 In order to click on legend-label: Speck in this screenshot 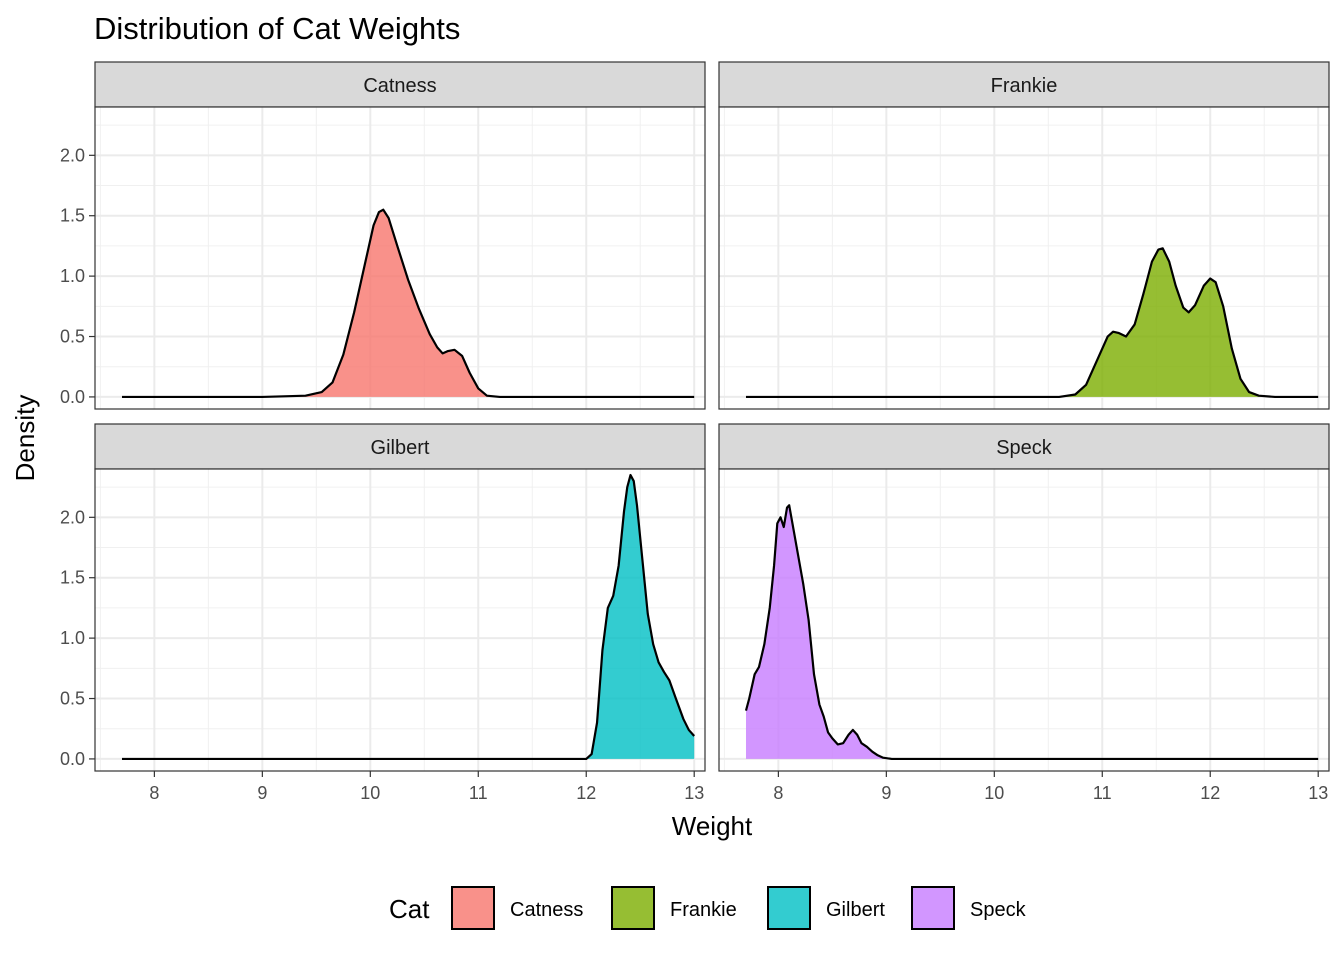, I will do `click(998, 910)`.